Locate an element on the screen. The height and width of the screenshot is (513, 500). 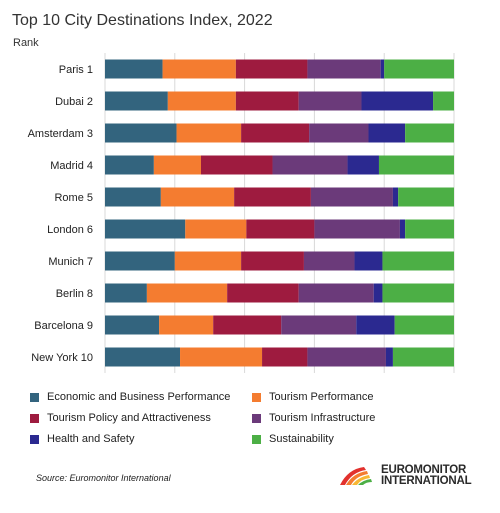
logo-text-line1: EUROMONITOR is located at coordinates (424, 470).